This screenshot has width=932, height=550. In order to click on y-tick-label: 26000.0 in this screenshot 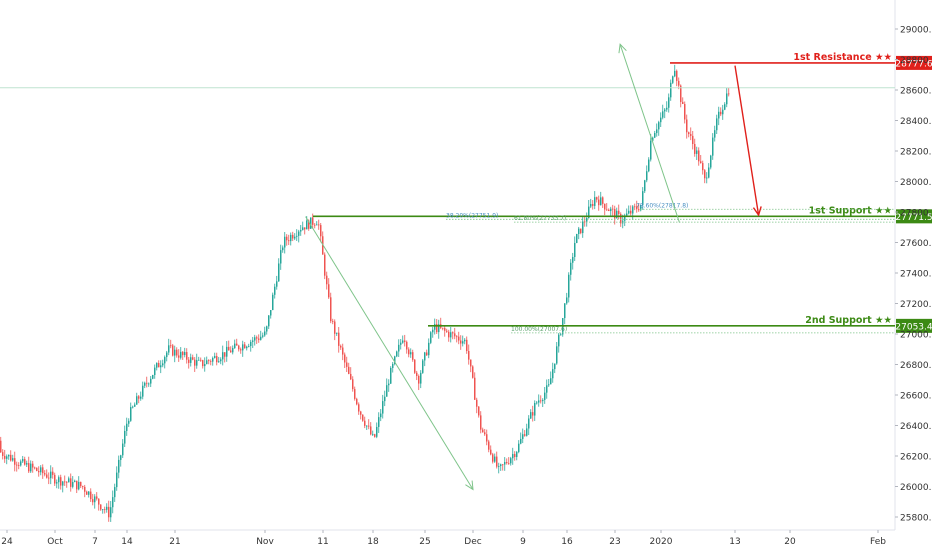, I will do `click(916, 488)`.